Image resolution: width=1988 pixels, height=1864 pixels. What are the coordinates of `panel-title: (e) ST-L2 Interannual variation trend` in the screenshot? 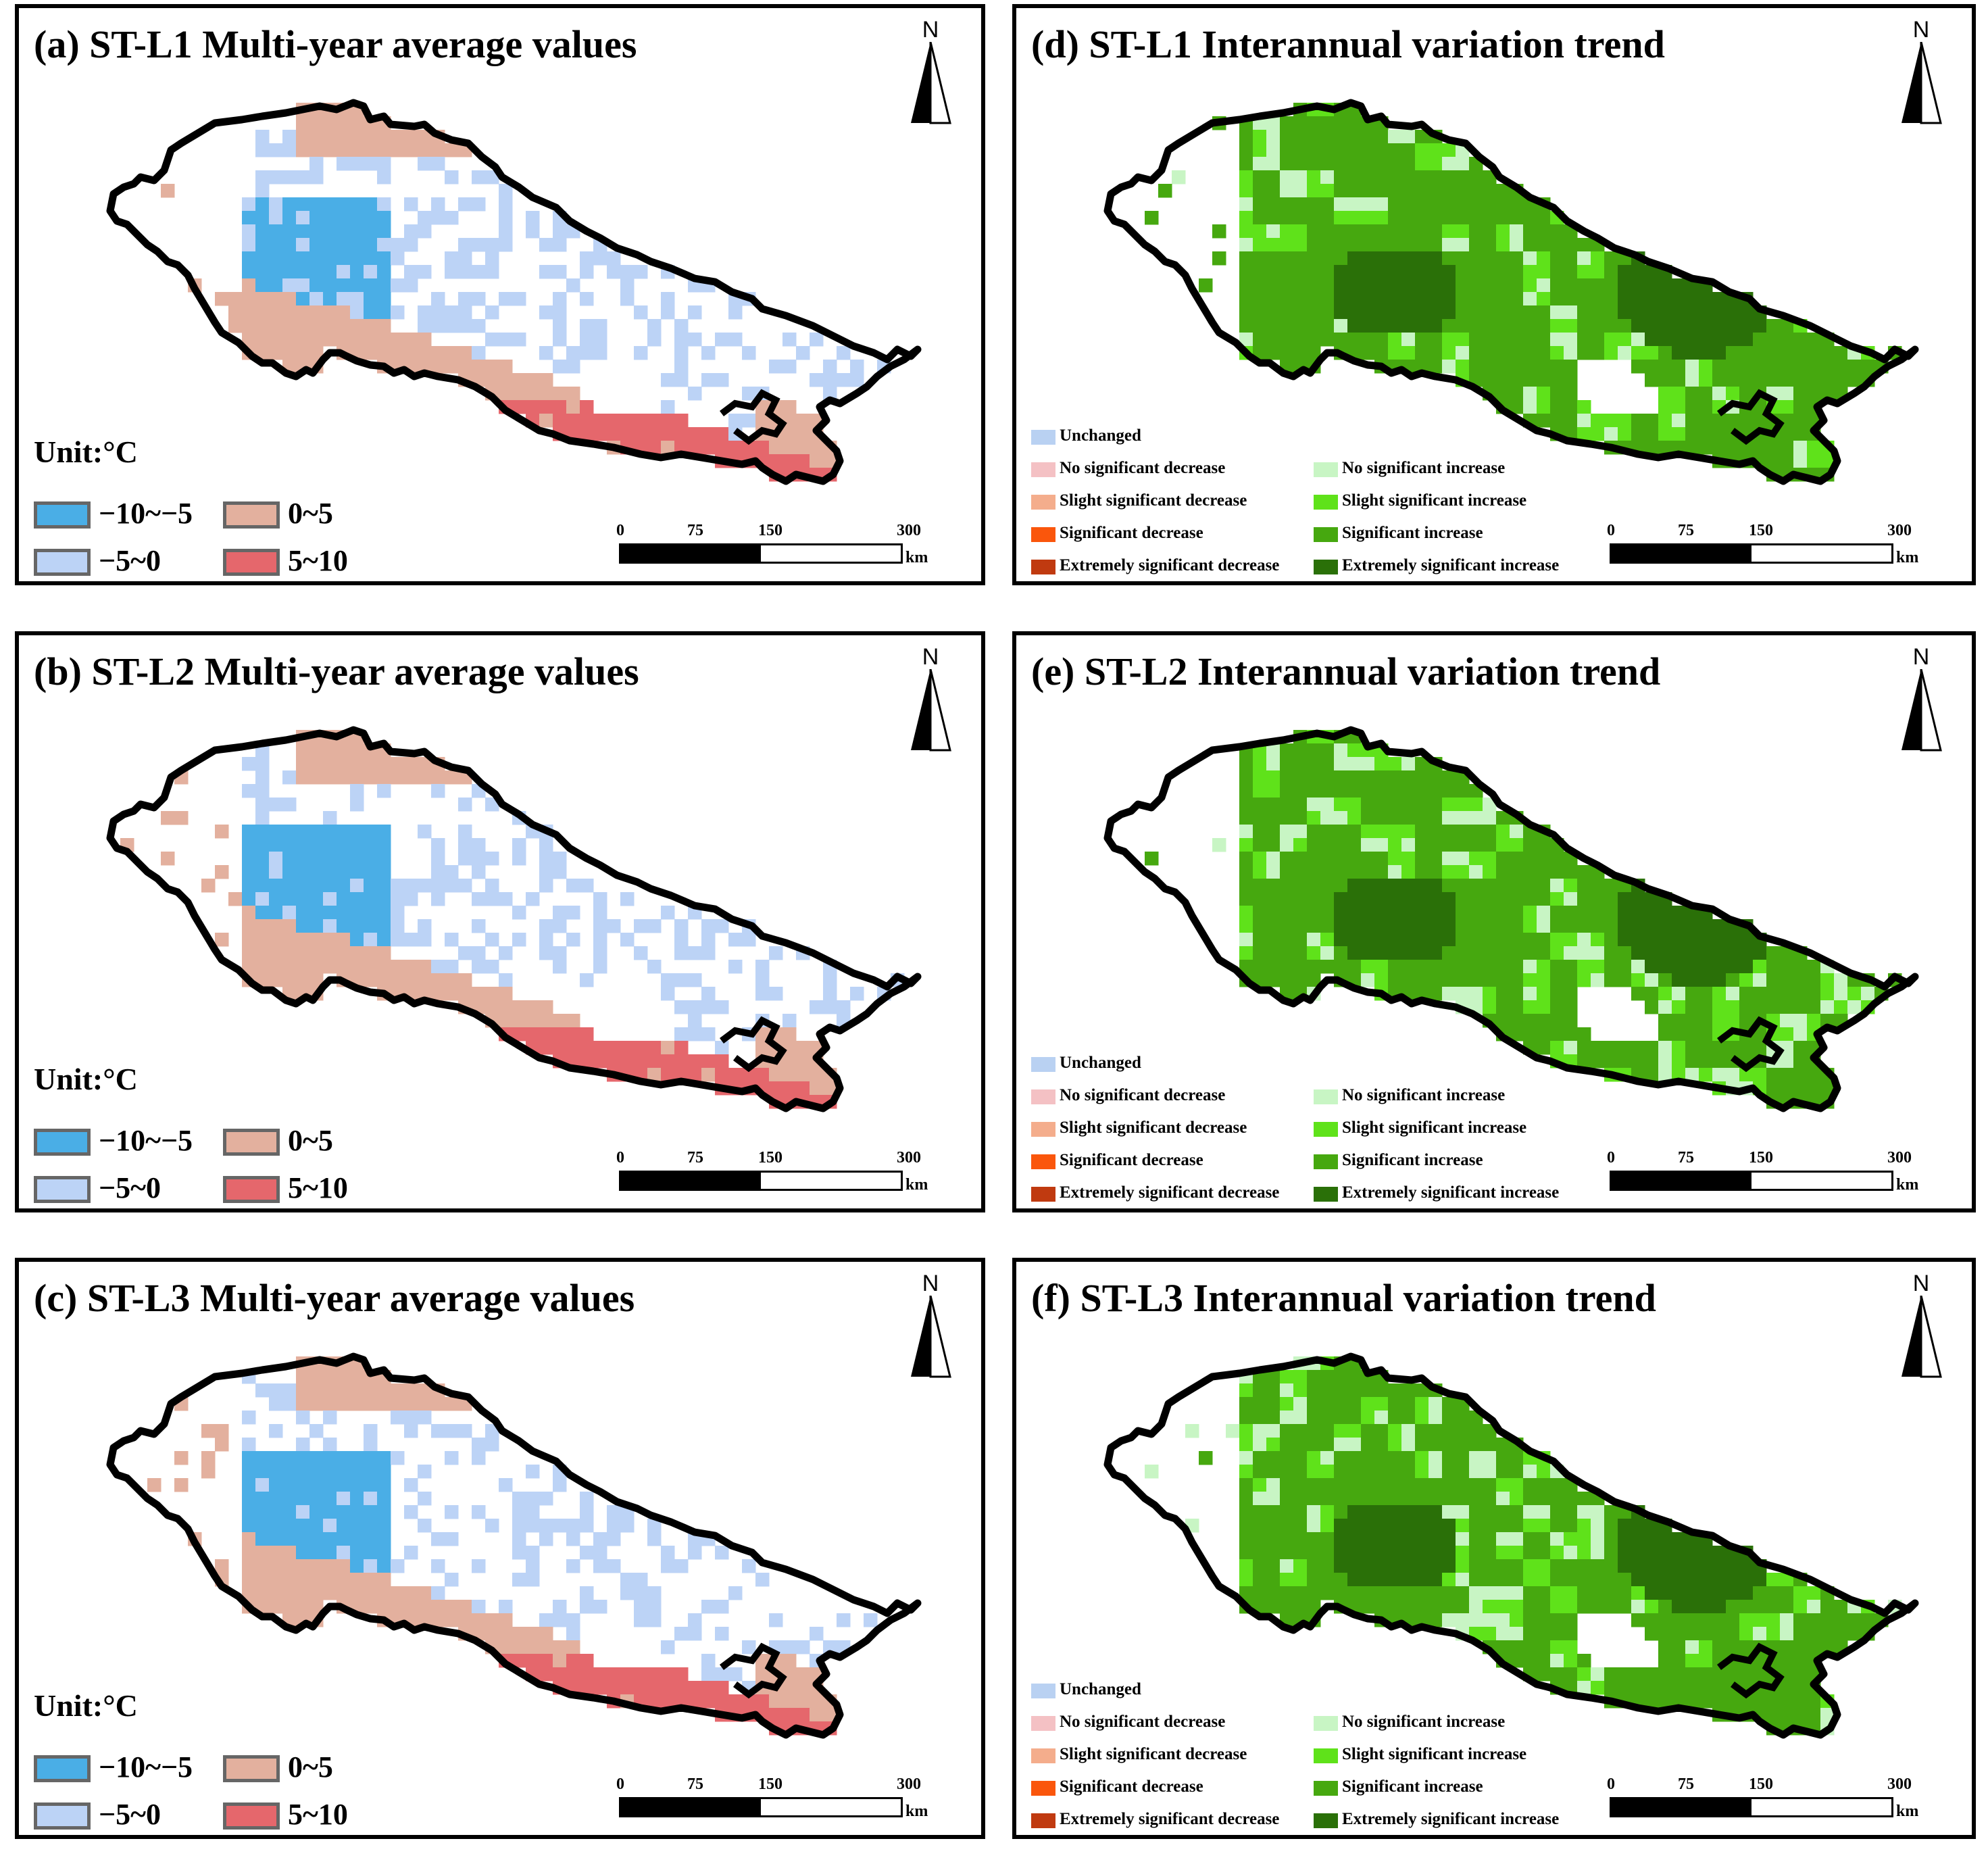 It's located at (1346, 671).